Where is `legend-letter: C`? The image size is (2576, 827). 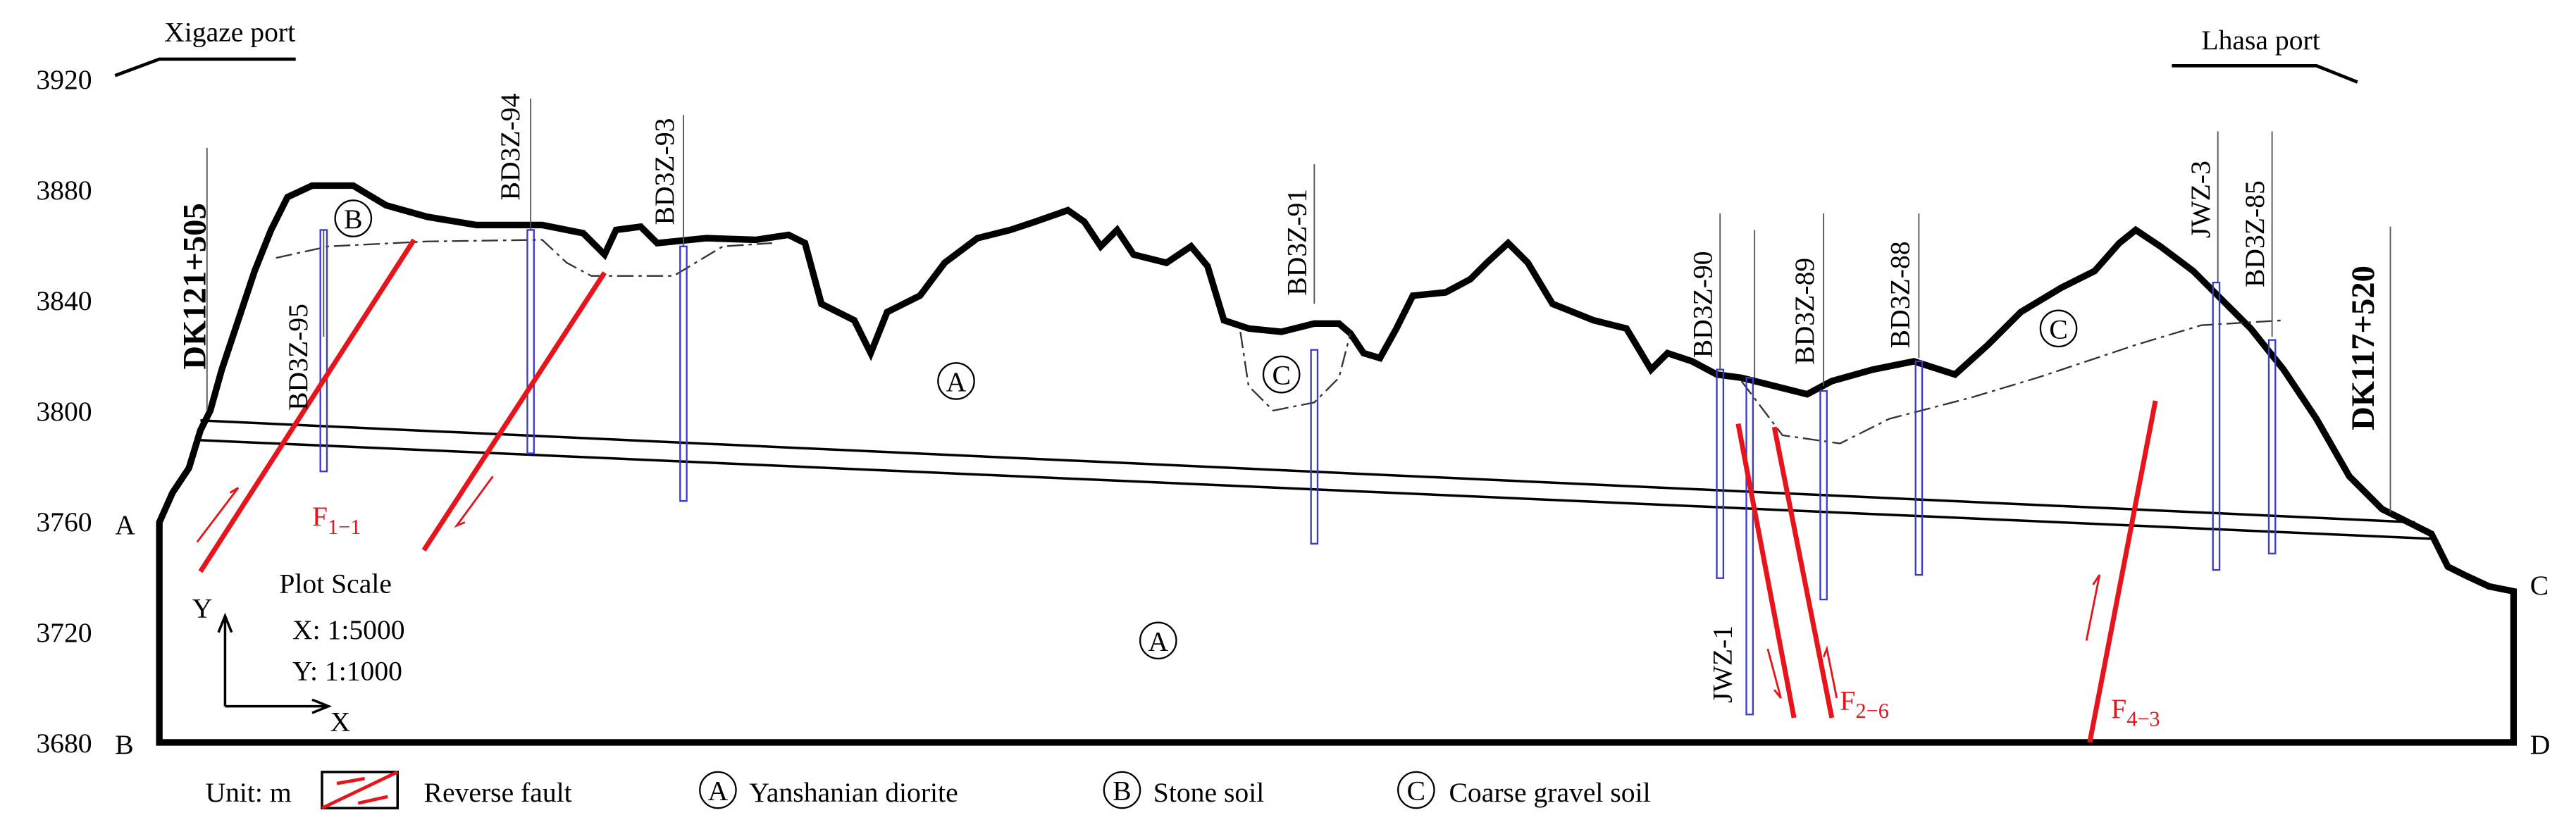 legend-letter: C is located at coordinates (1416, 791).